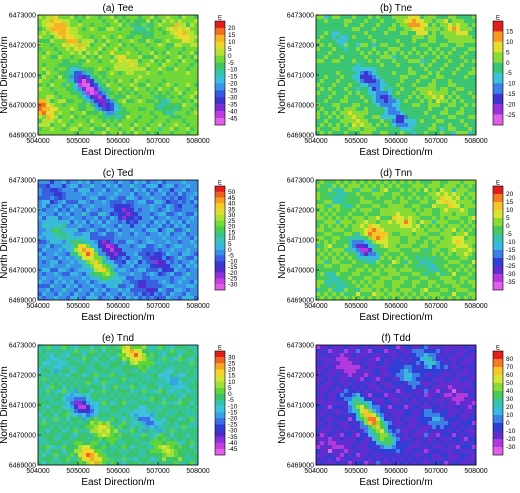 The width and height of the screenshot is (520, 493). What do you see at coordinates (300, 106) in the screenshot?
I see `y-tick-label: 6470000` at bounding box center [300, 106].